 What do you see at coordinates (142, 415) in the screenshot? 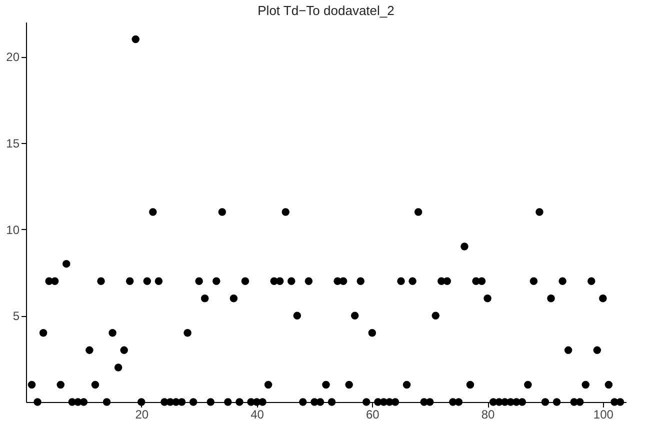
I see `x-tick-label: 20` at bounding box center [142, 415].